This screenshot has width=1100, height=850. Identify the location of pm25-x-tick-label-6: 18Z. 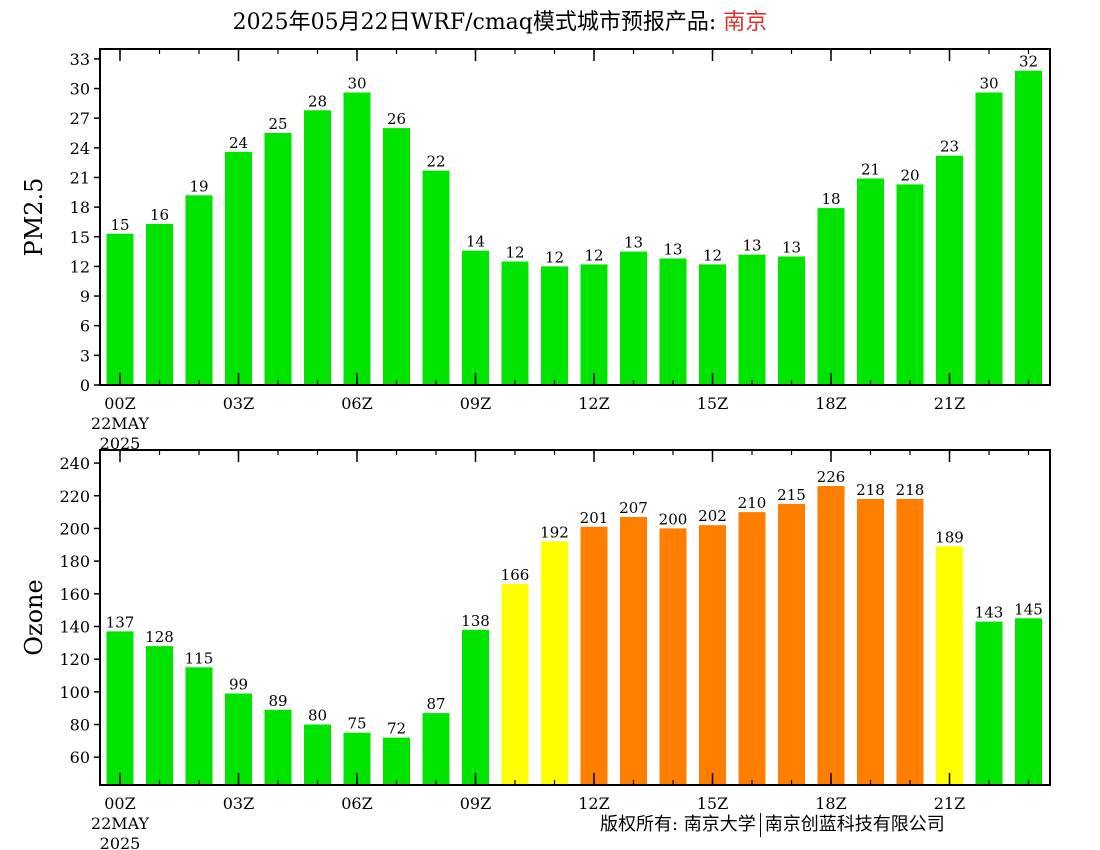
(830, 403).